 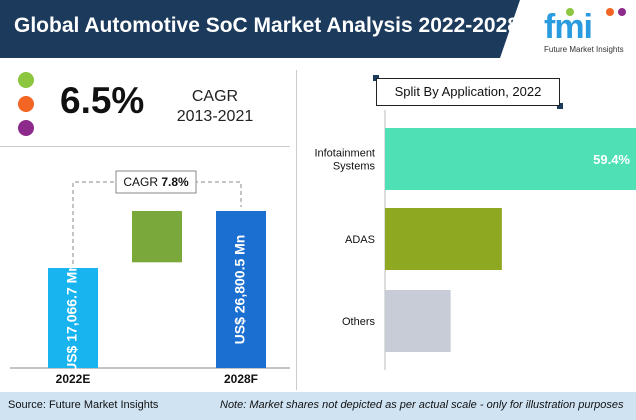 I want to click on bar-value-label: US$ 17,066.7 Mn, so click(x=72, y=318).